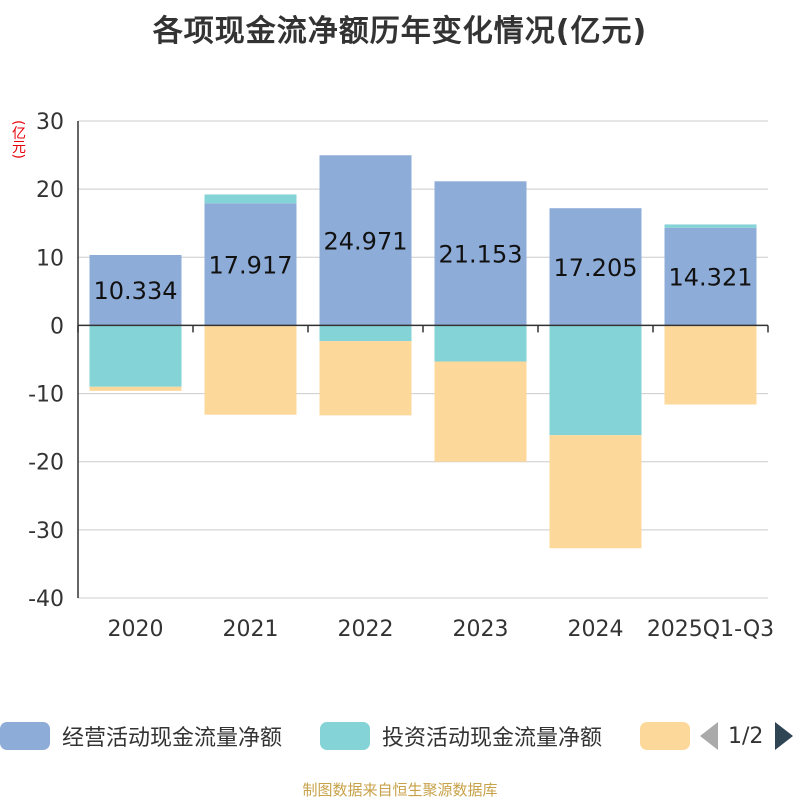 This screenshot has width=800, height=800. What do you see at coordinates (400, 790) in the screenshot?
I see `data-source: 制图数据来自恒生聚源数据库` at bounding box center [400, 790].